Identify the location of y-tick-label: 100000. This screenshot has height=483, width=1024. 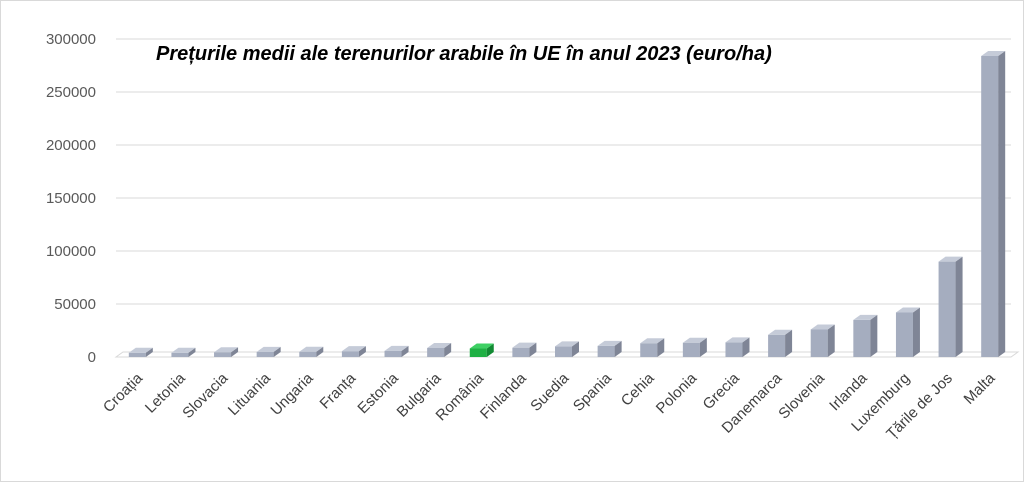
(71, 251).